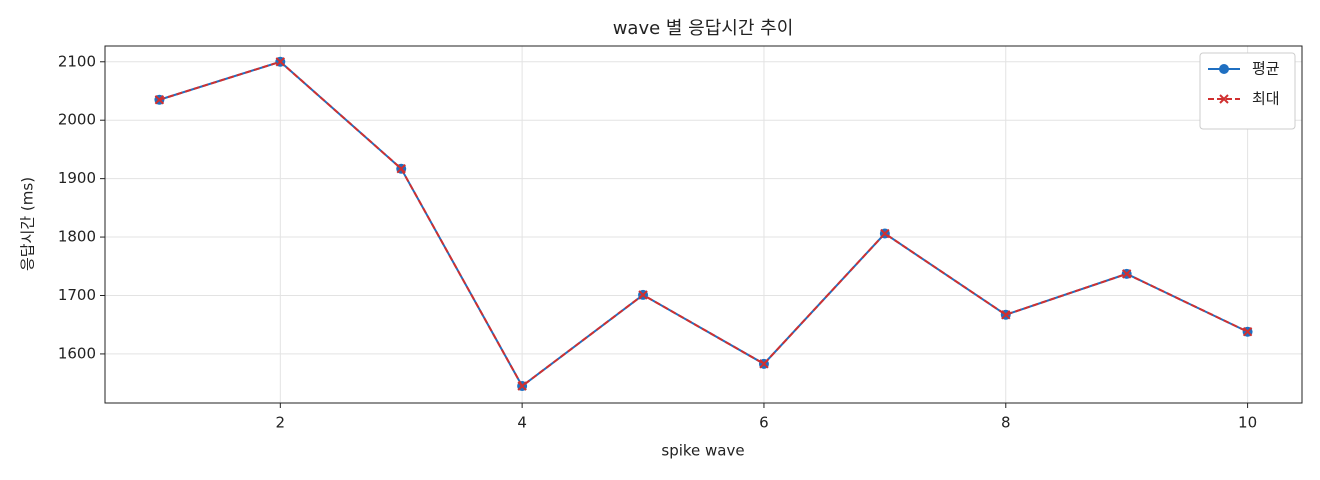 The image size is (1320, 480). What do you see at coordinates (77, 295) in the screenshot?
I see `y-tick-label: 1700` at bounding box center [77, 295].